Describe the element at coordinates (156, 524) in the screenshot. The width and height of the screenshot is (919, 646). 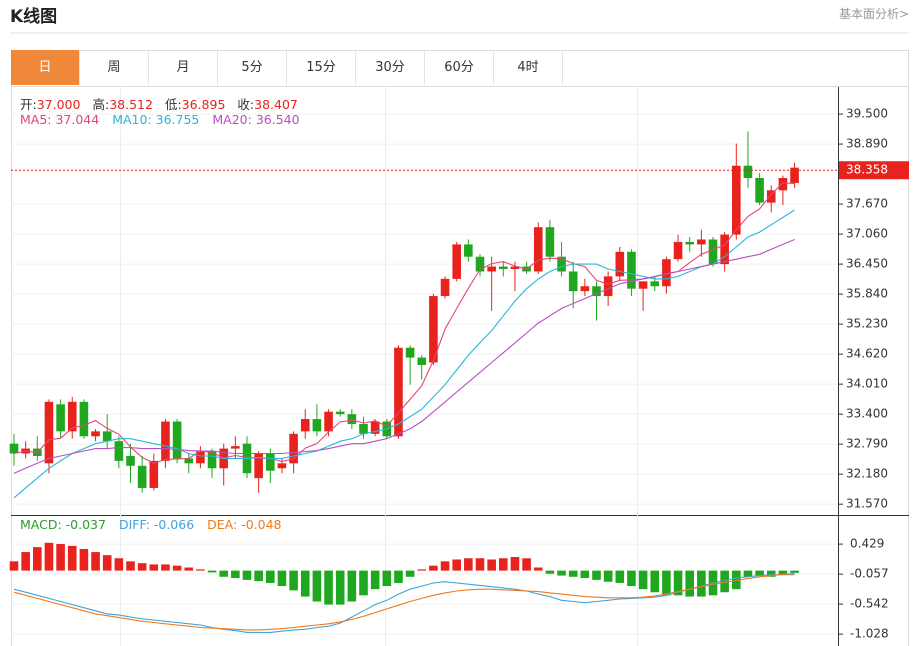
I see `macd-legend-item: DIFF: -0.066` at that location.